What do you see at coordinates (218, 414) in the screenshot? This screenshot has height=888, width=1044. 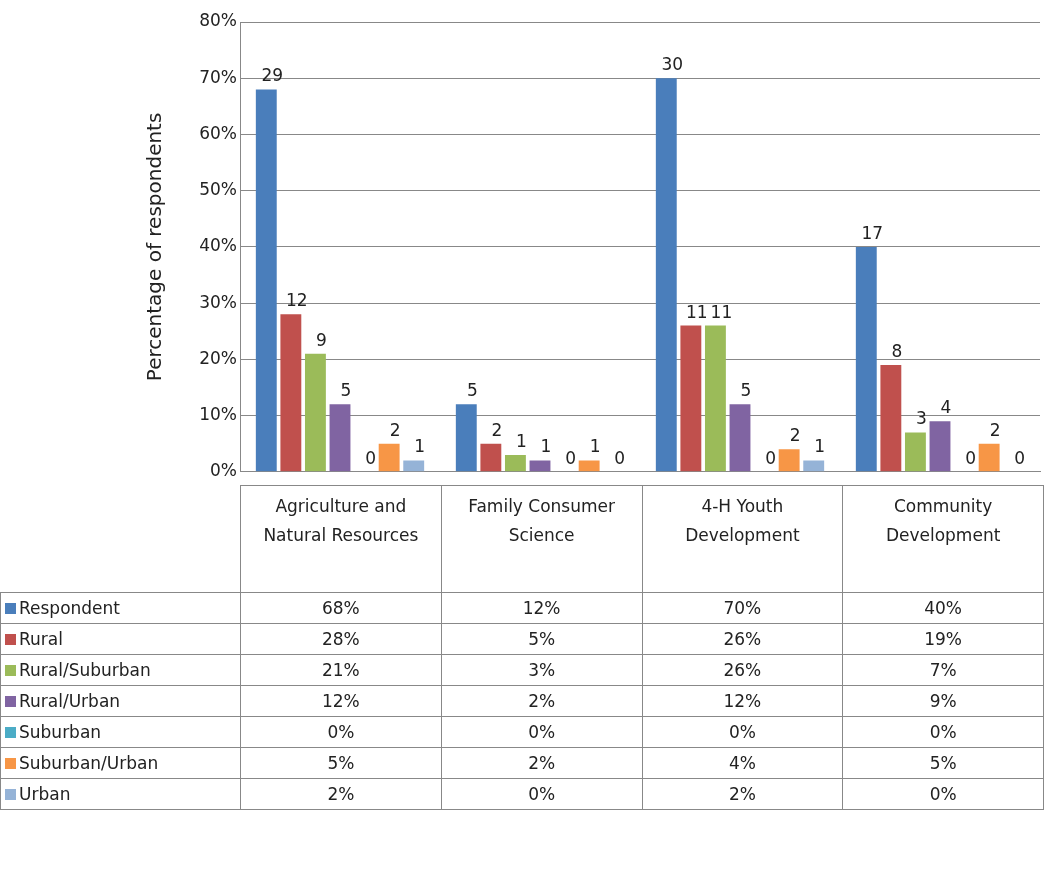 I see `y-tick-label: 10%` at bounding box center [218, 414].